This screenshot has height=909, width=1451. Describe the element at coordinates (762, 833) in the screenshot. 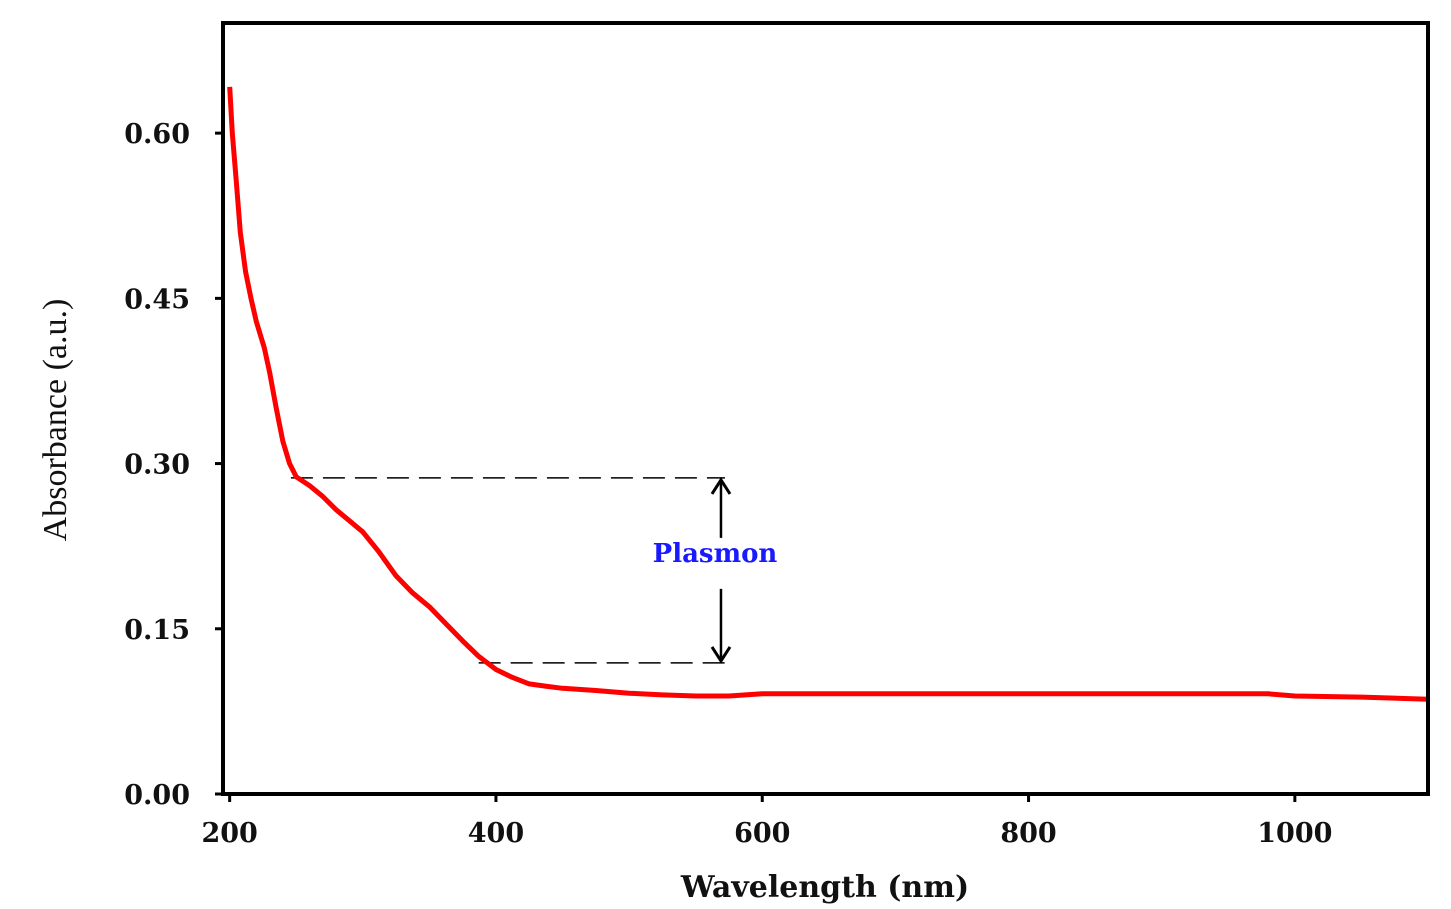

I see `x-tick-label: 600` at that location.